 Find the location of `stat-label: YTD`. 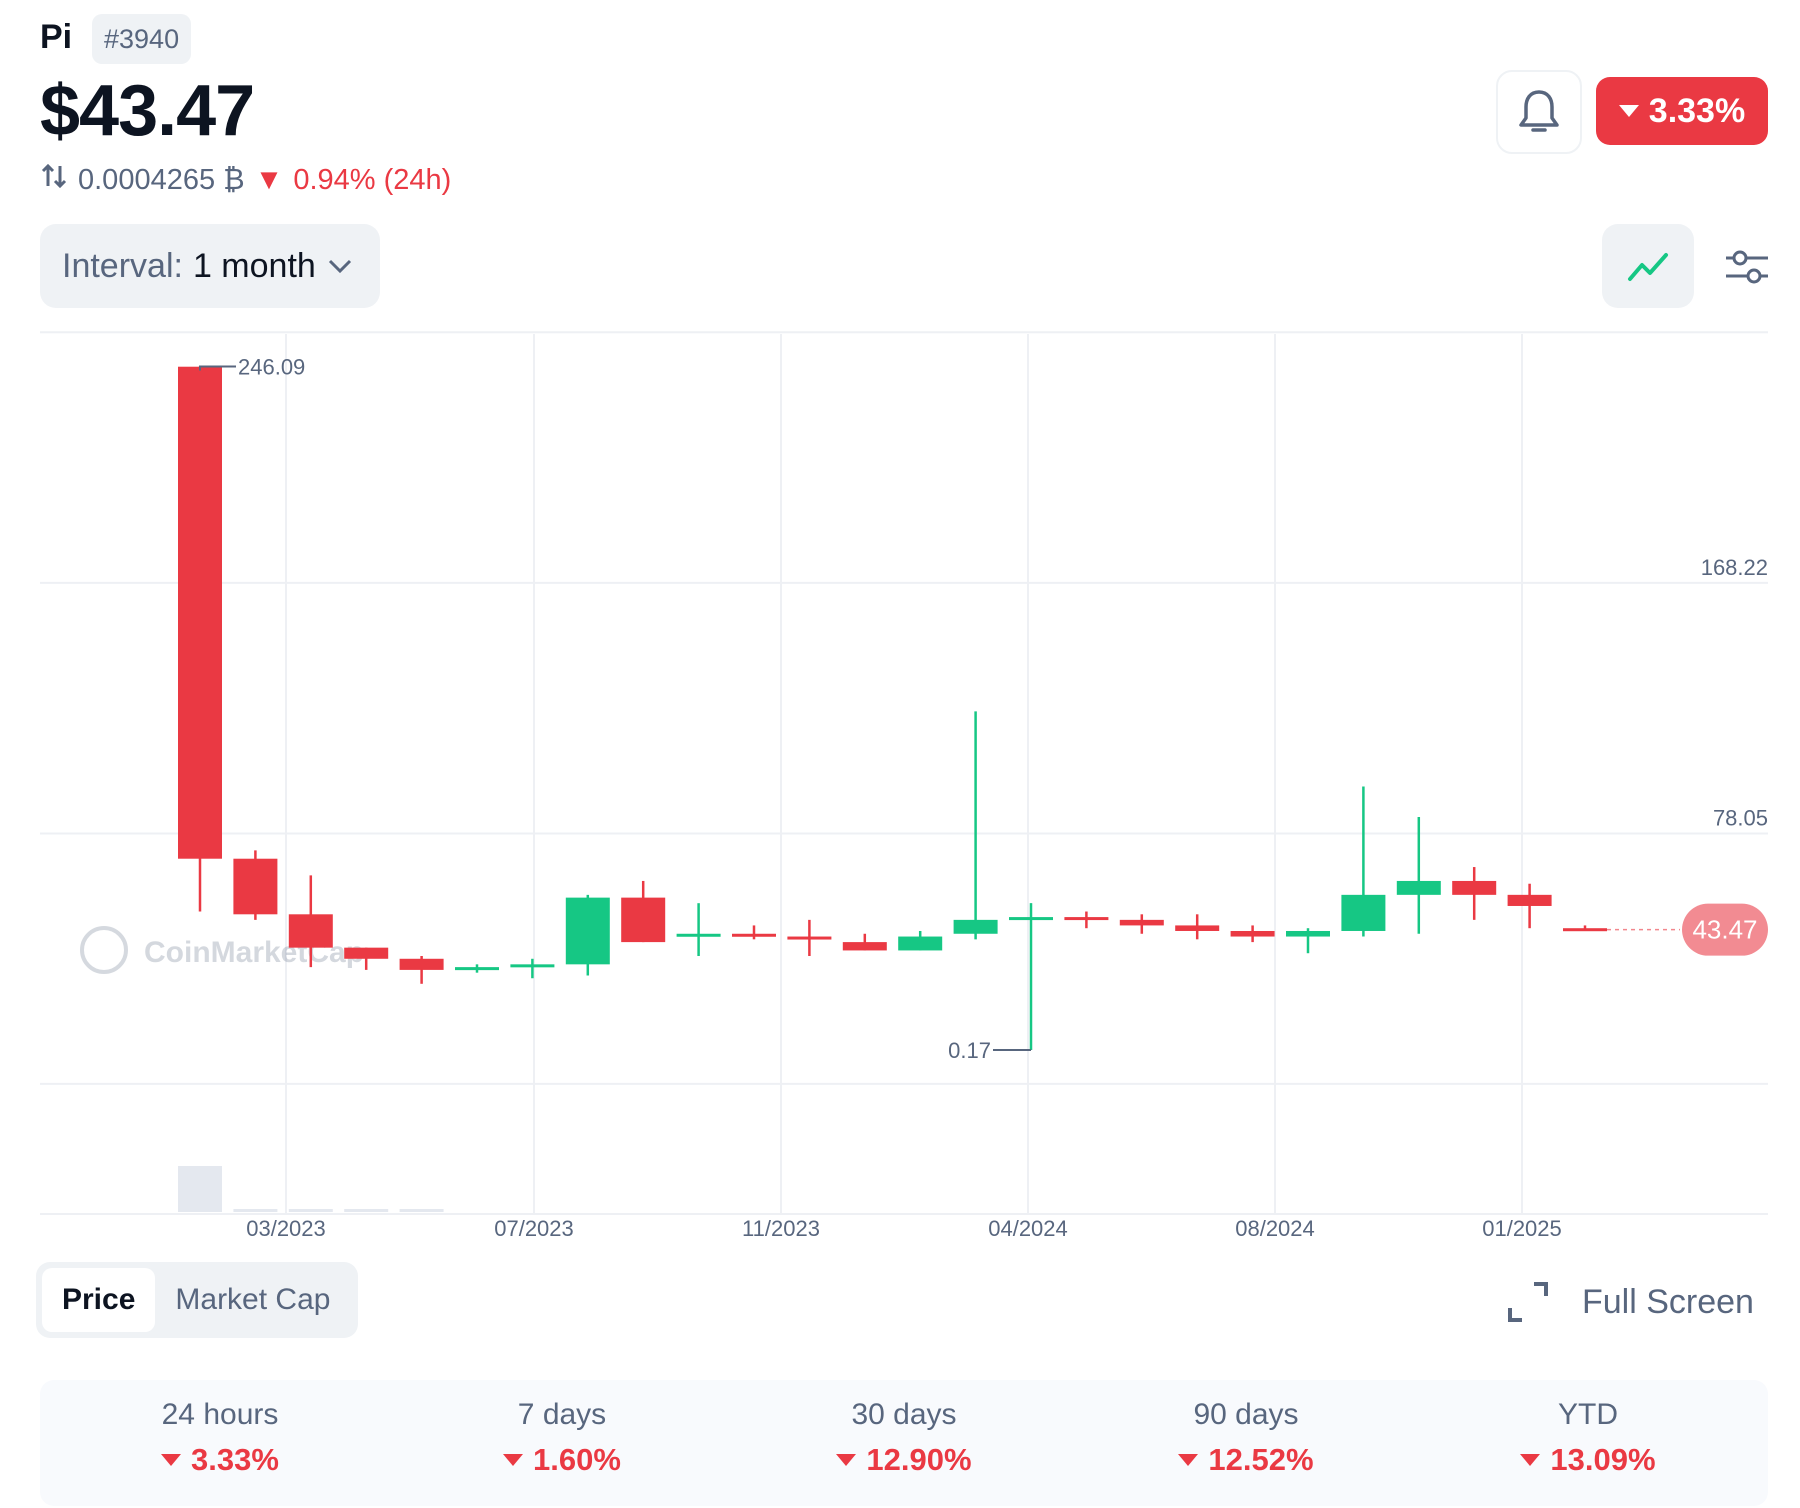

stat-label: YTD is located at coordinates (1588, 1414).